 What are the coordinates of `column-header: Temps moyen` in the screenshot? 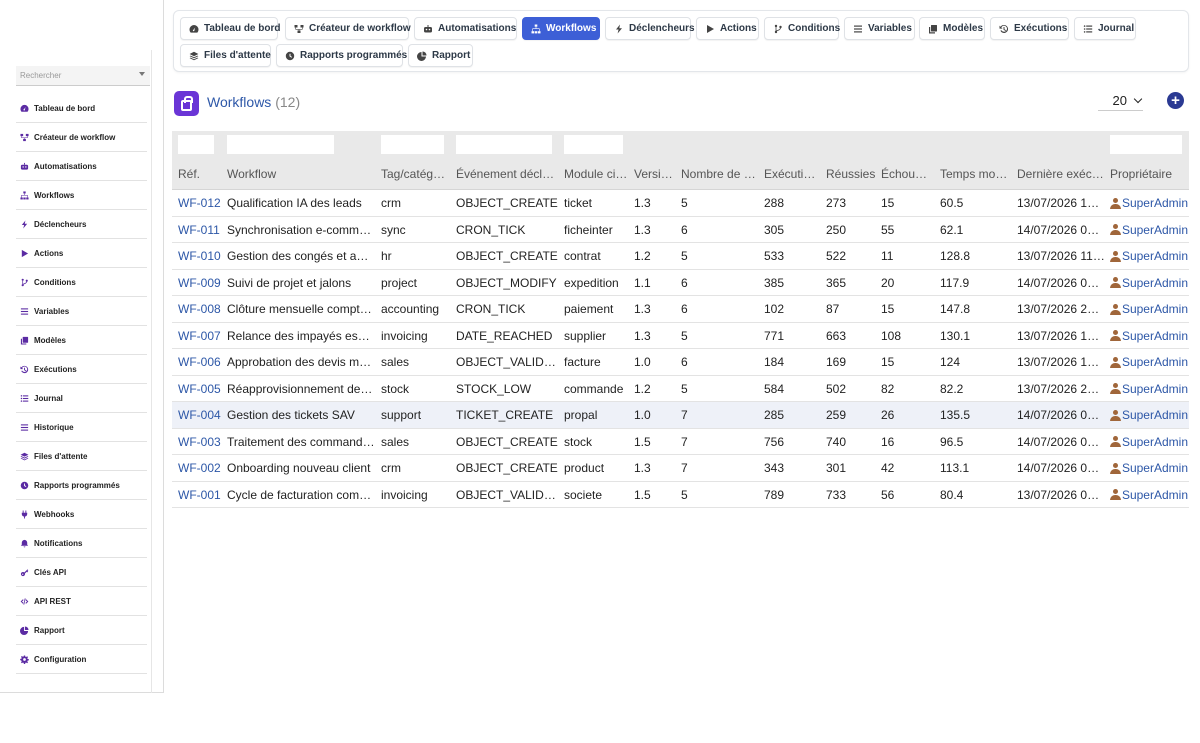 It's located at (976, 174).